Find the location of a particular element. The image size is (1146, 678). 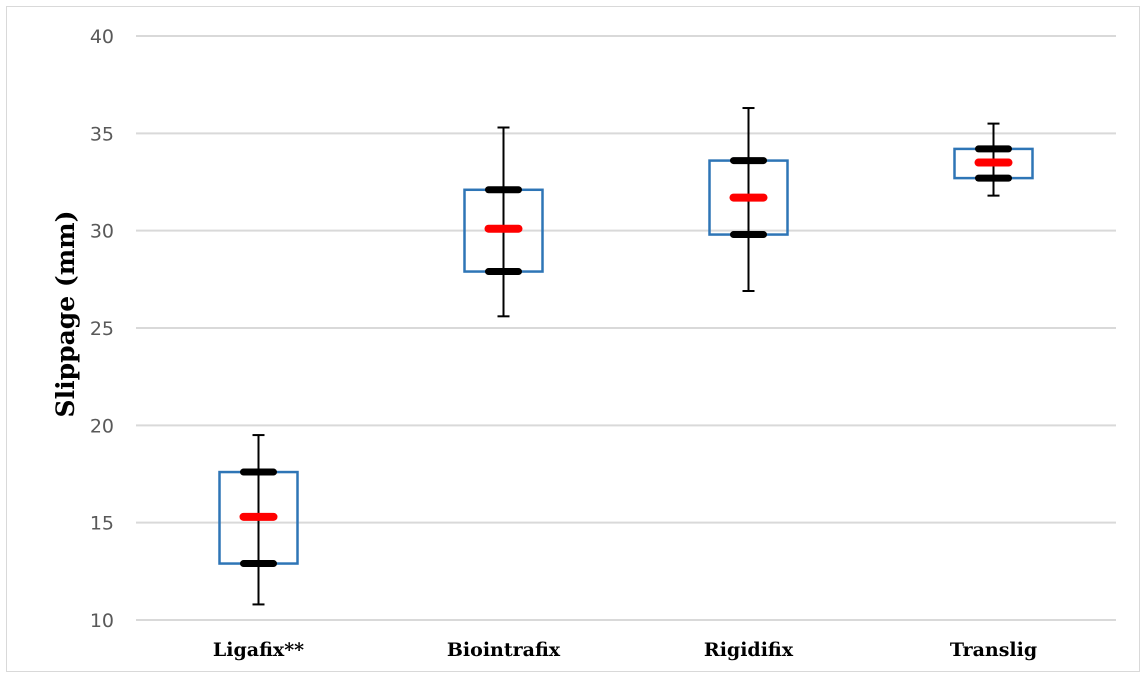

y-axis-tick-labels: 10 15 20 25 30 35 40 is located at coordinates (102, 329).